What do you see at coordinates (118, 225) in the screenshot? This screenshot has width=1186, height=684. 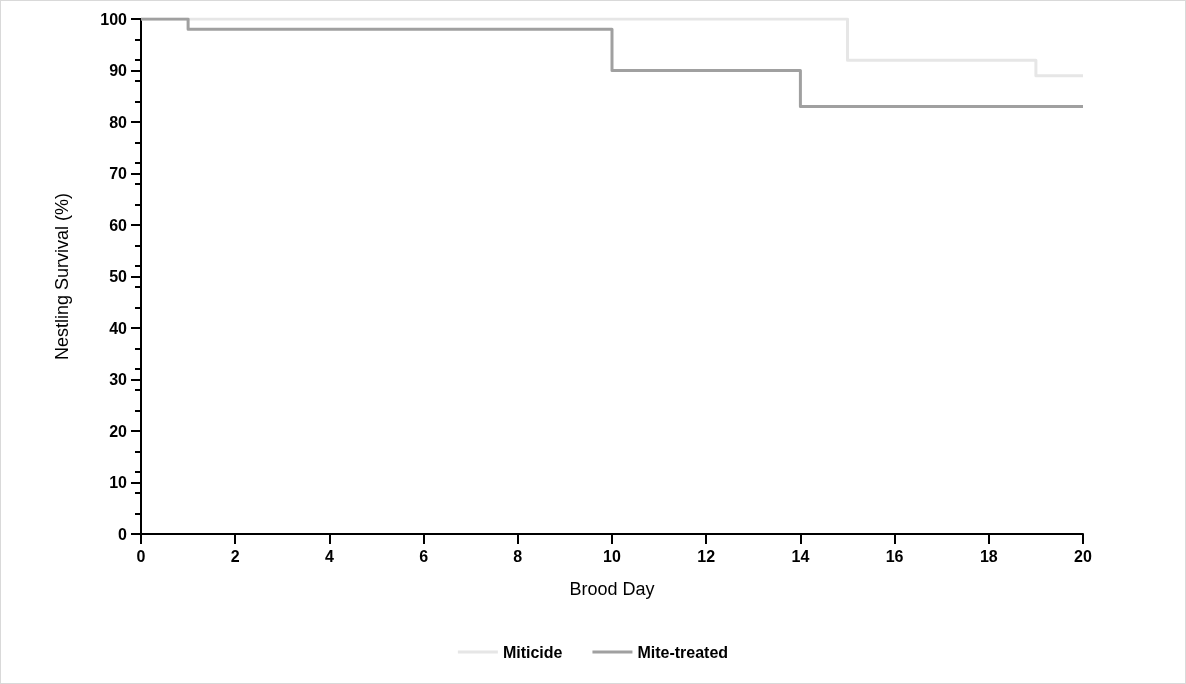 I see `y-tick-label: 60` at bounding box center [118, 225].